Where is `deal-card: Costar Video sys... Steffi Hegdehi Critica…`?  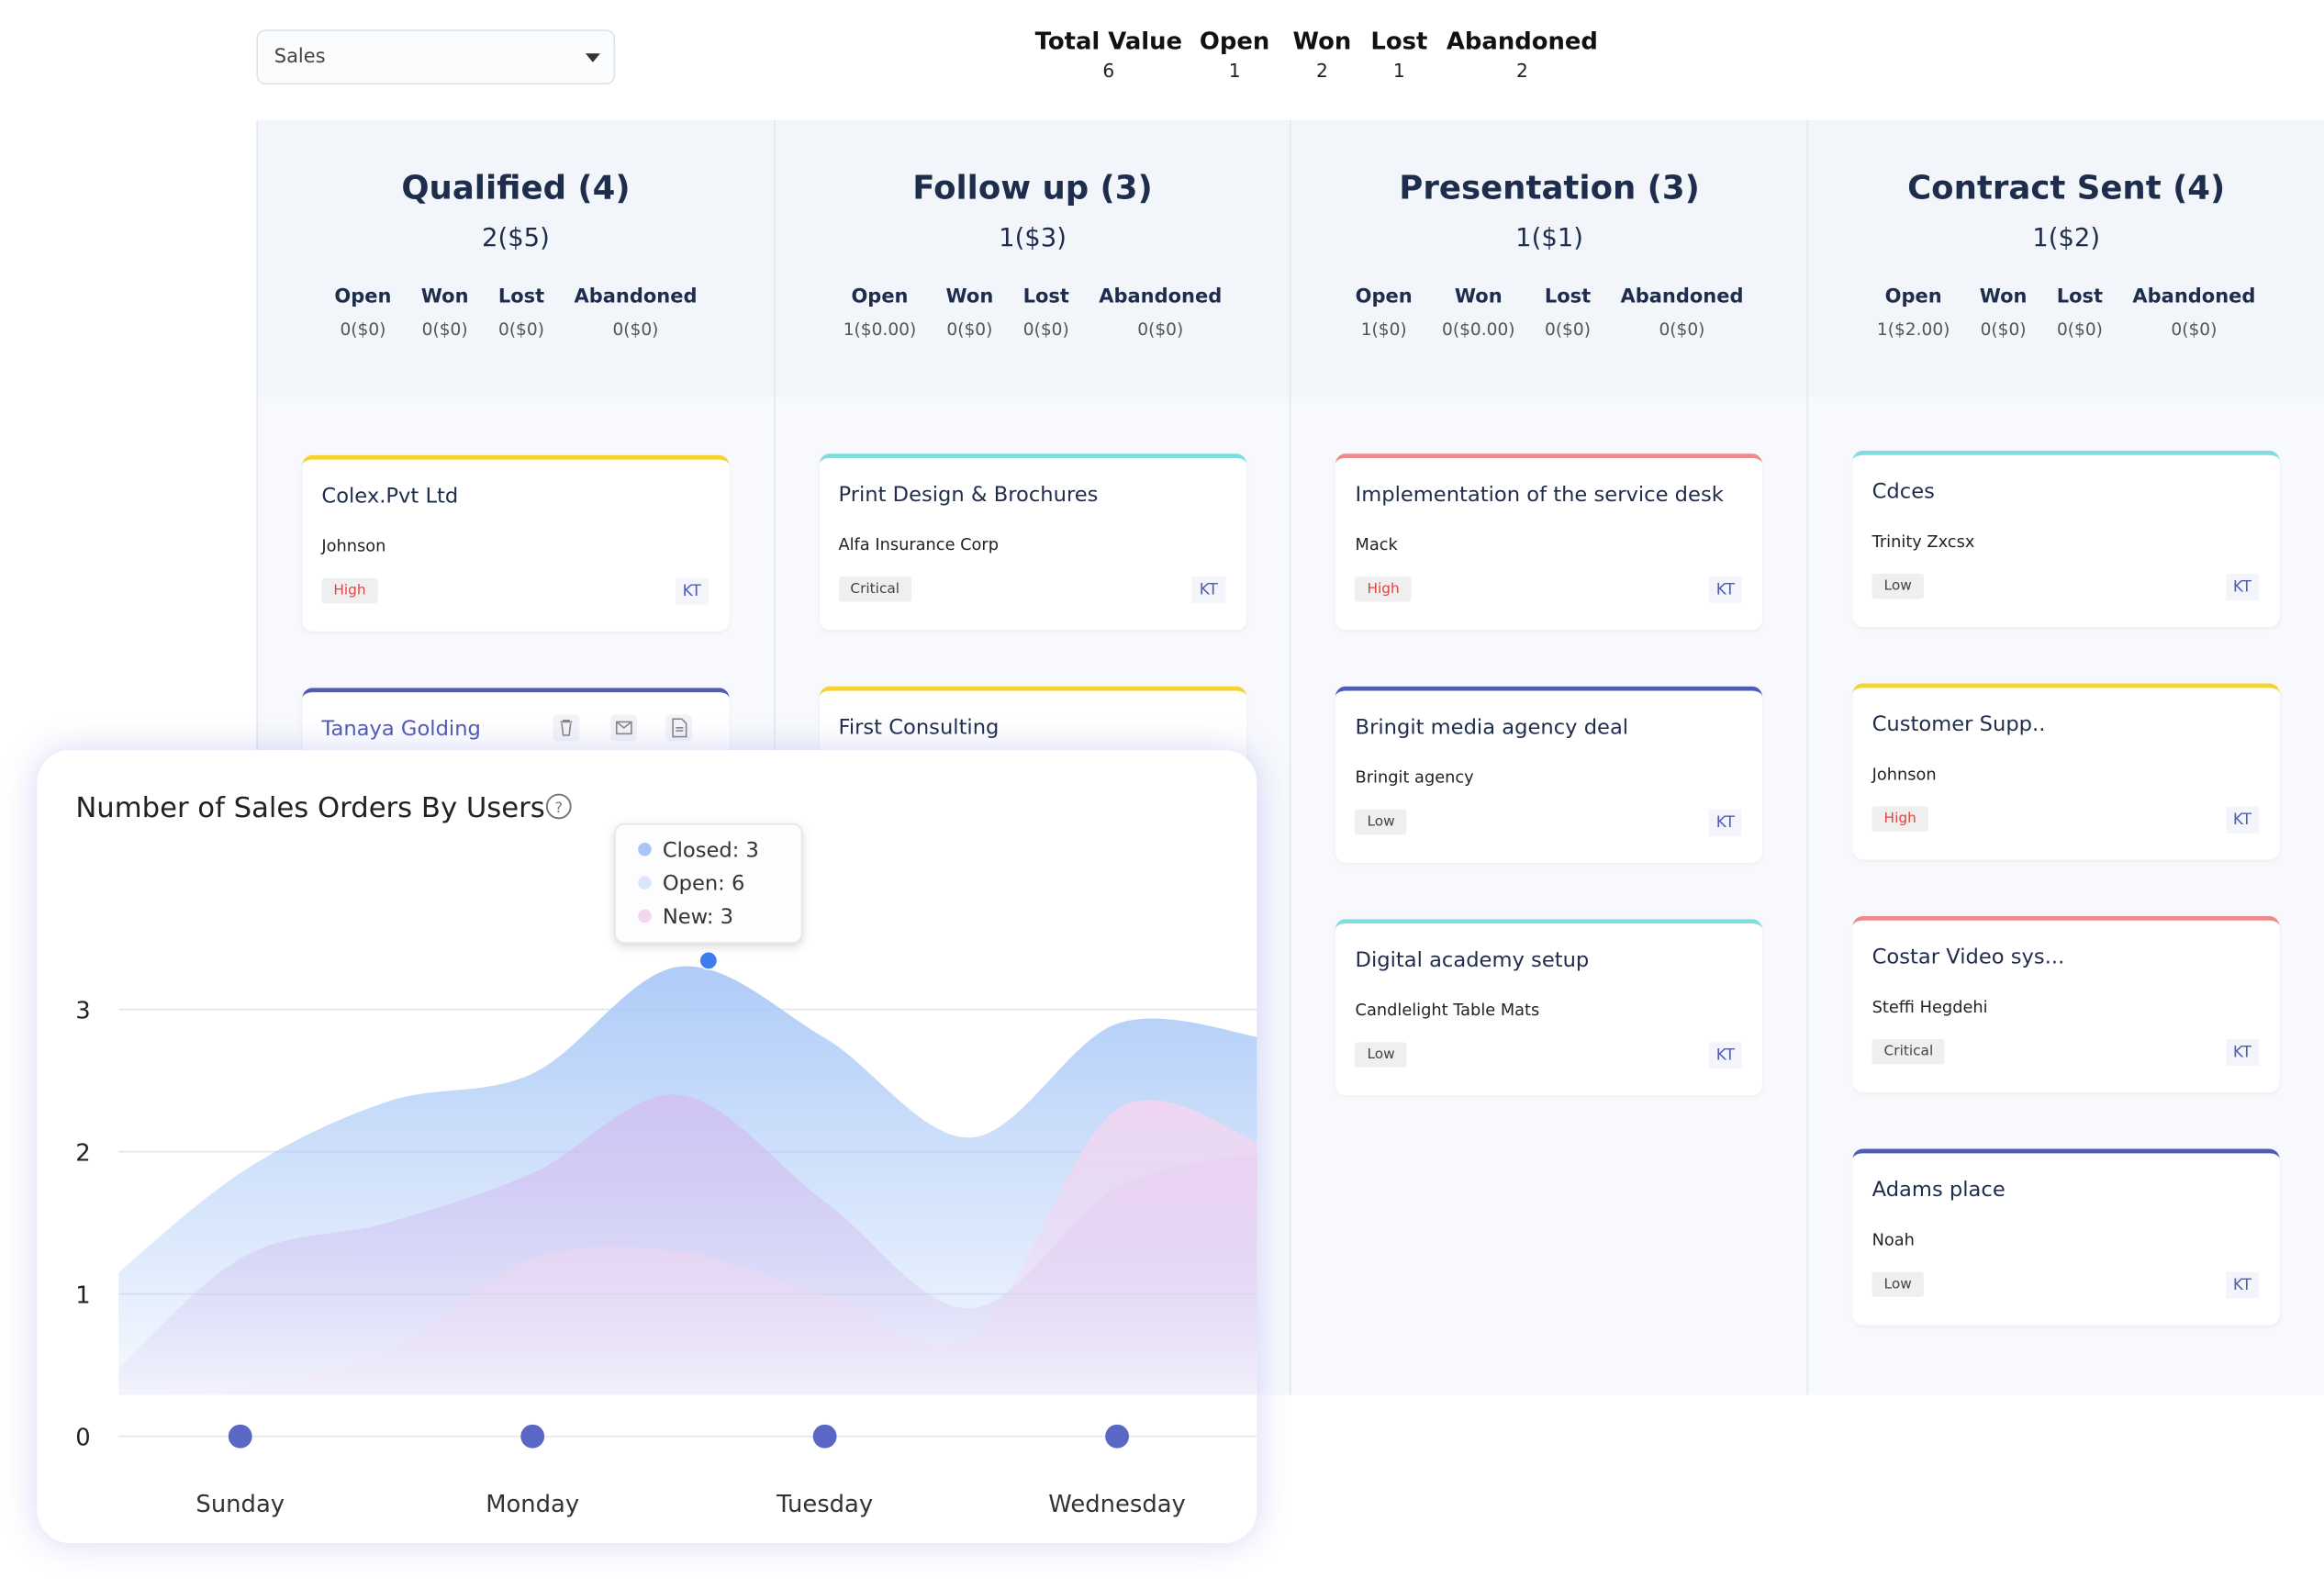 deal-card: Costar Video sys... Steffi Hegdehi Critica… is located at coordinates (2066, 1004).